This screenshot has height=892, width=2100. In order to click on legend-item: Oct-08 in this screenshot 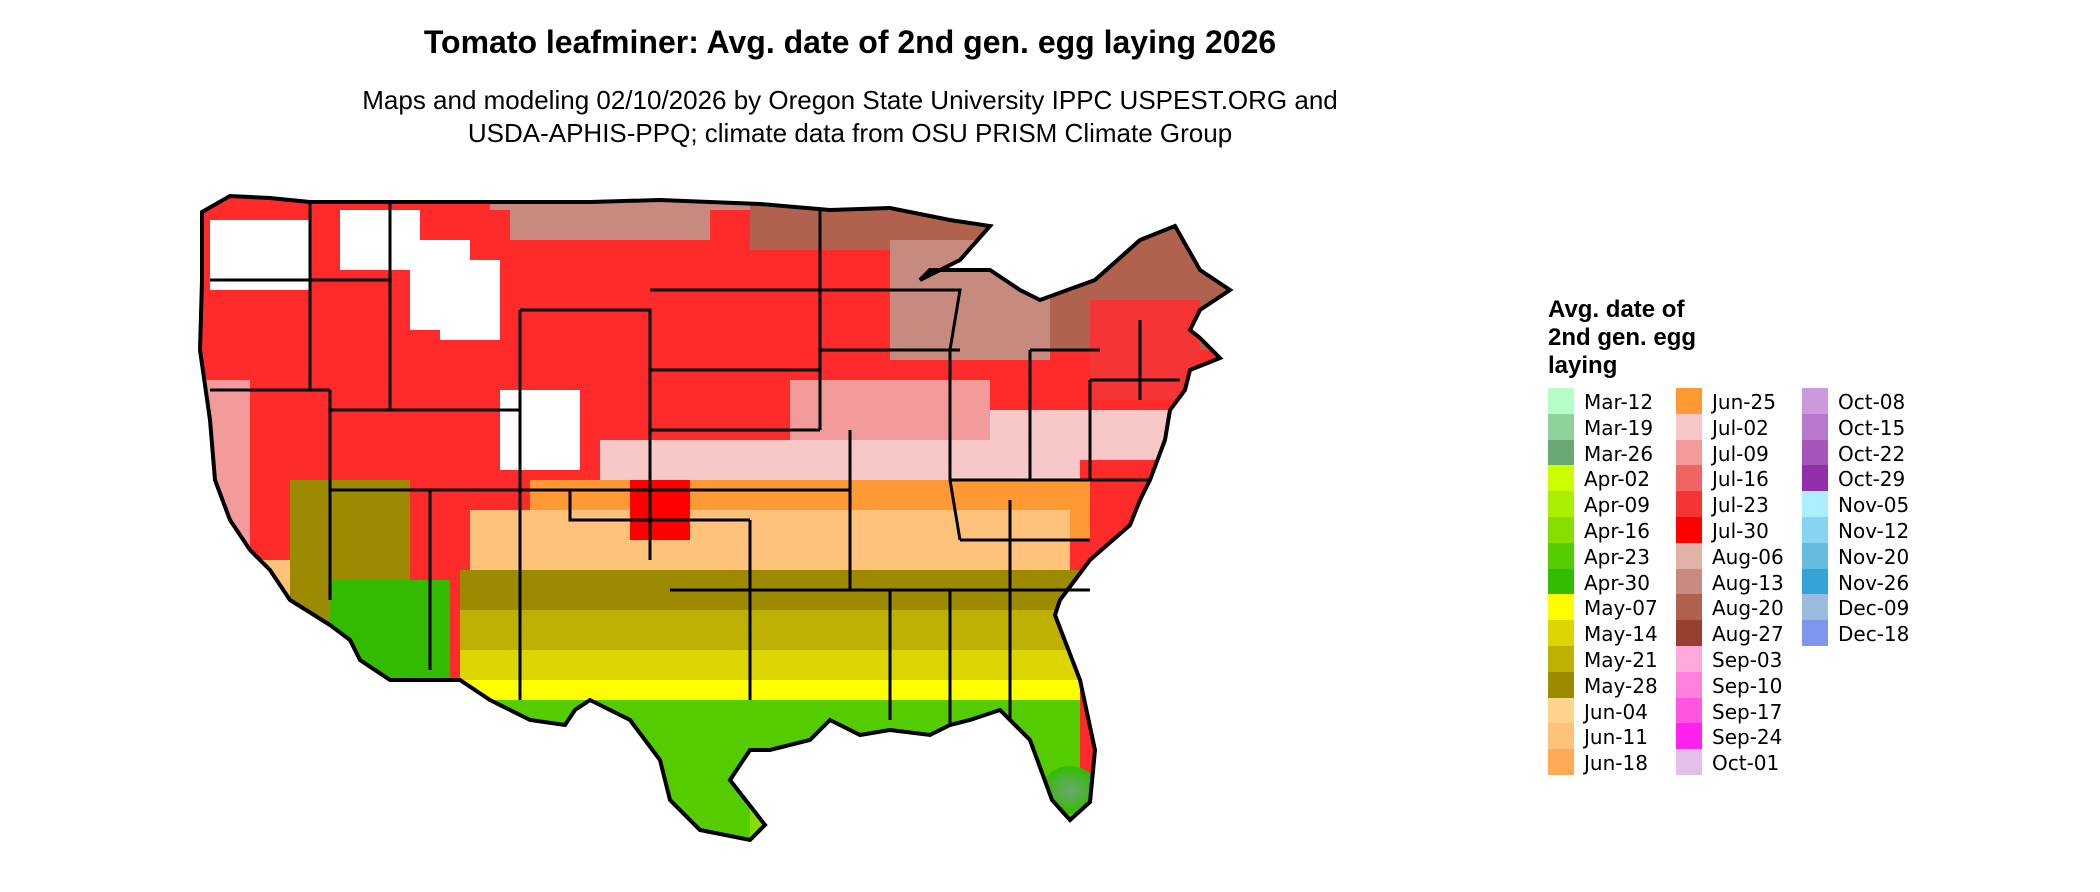, I will do `click(1866, 401)`.